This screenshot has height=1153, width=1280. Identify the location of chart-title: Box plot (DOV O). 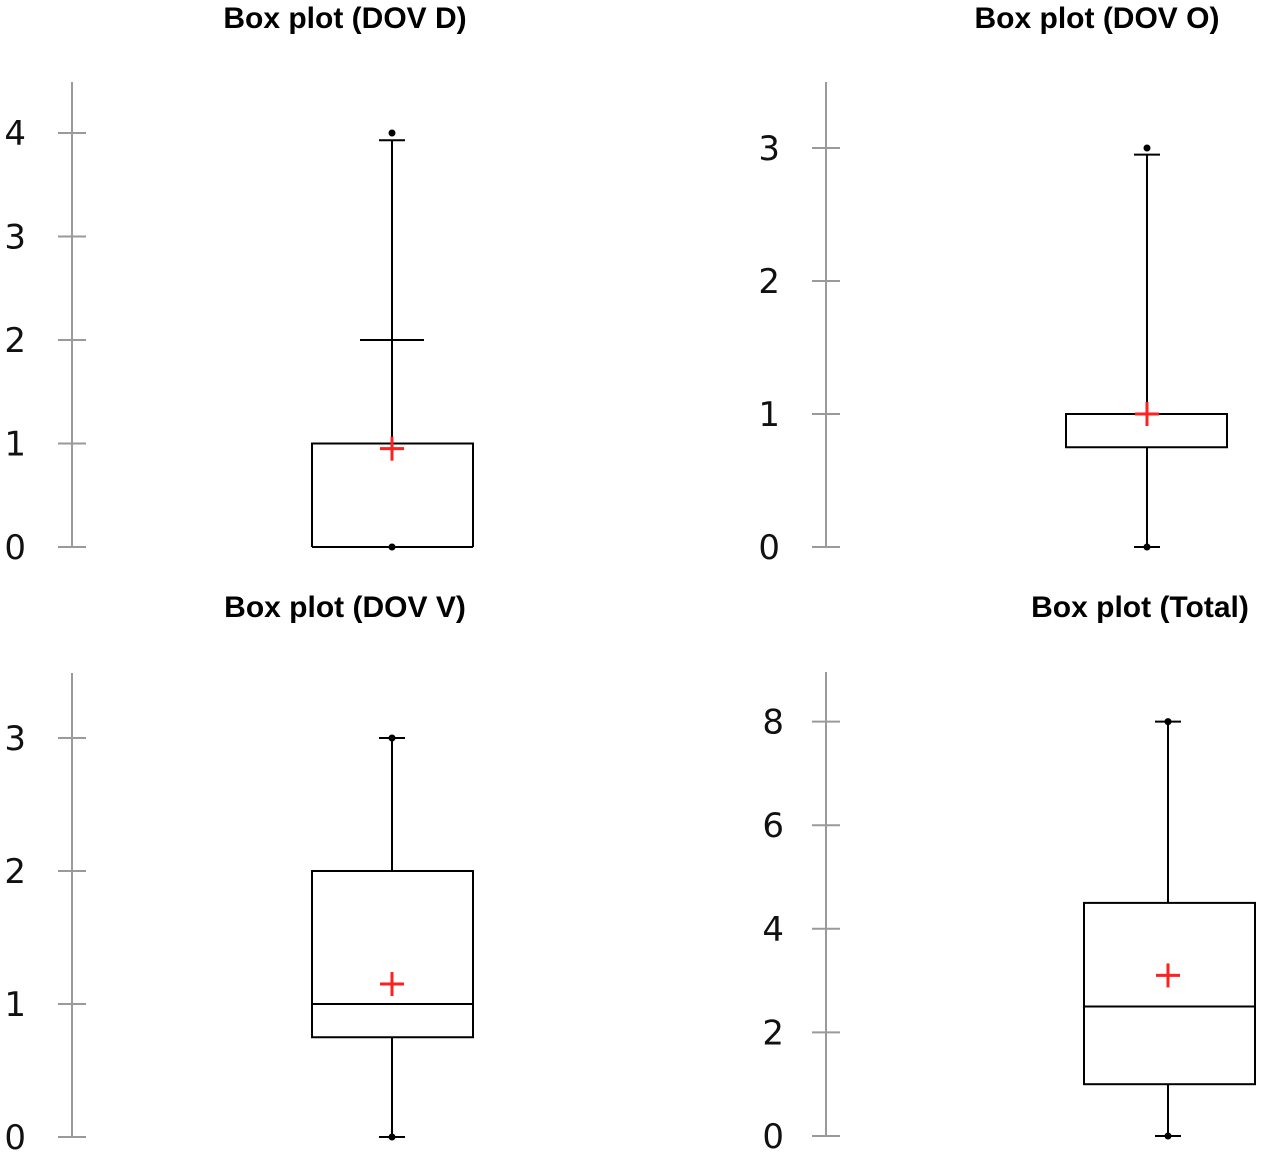
(1097, 18).